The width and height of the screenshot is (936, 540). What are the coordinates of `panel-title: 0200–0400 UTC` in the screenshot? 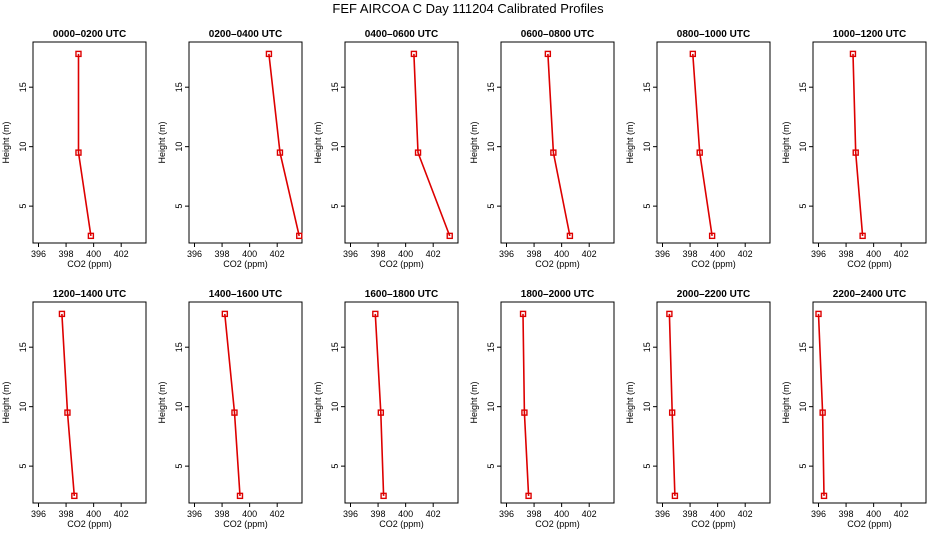 It's located at (245, 34).